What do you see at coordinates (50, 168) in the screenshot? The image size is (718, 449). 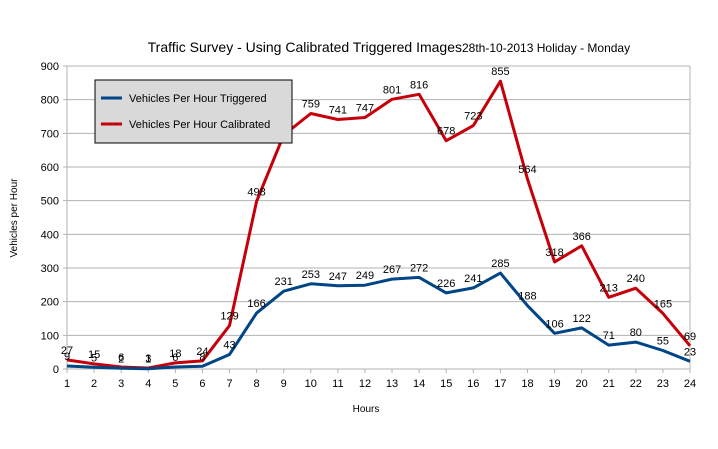 I see `y-tick-label: 600` at bounding box center [50, 168].